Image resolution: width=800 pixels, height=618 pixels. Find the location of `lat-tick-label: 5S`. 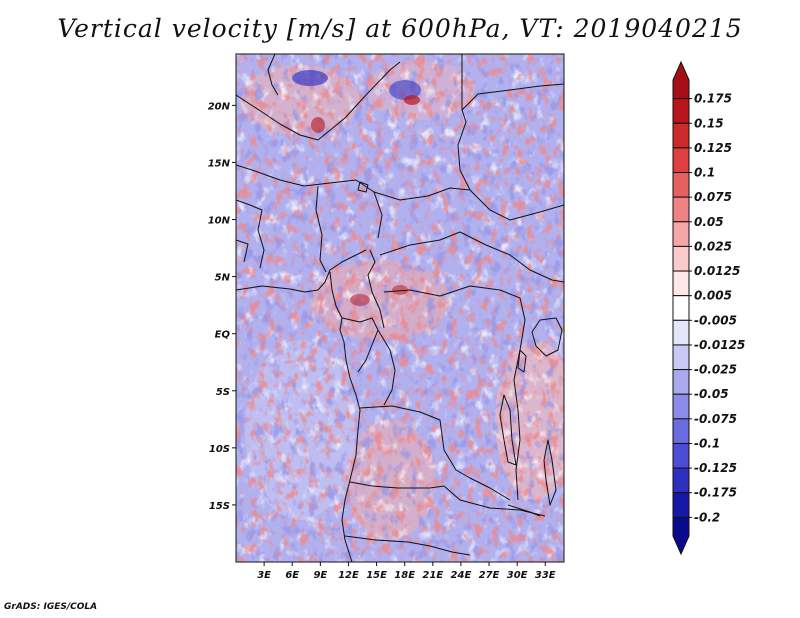

lat-tick-label: 5S is located at coordinates (223, 392).